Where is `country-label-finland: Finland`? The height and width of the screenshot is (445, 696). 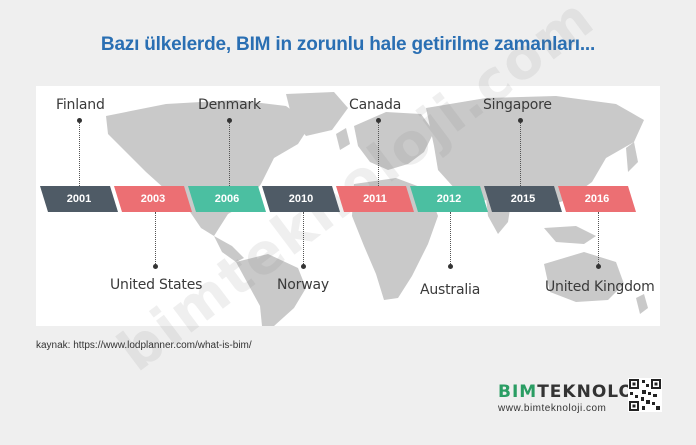
country-label-finland: Finland is located at coordinates (80, 105).